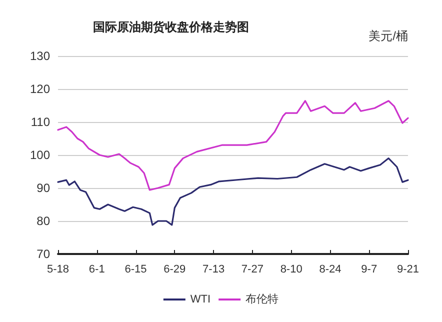  Describe the element at coordinates (40, 56) in the screenshot. I see `y-tick-label: 130` at that location.